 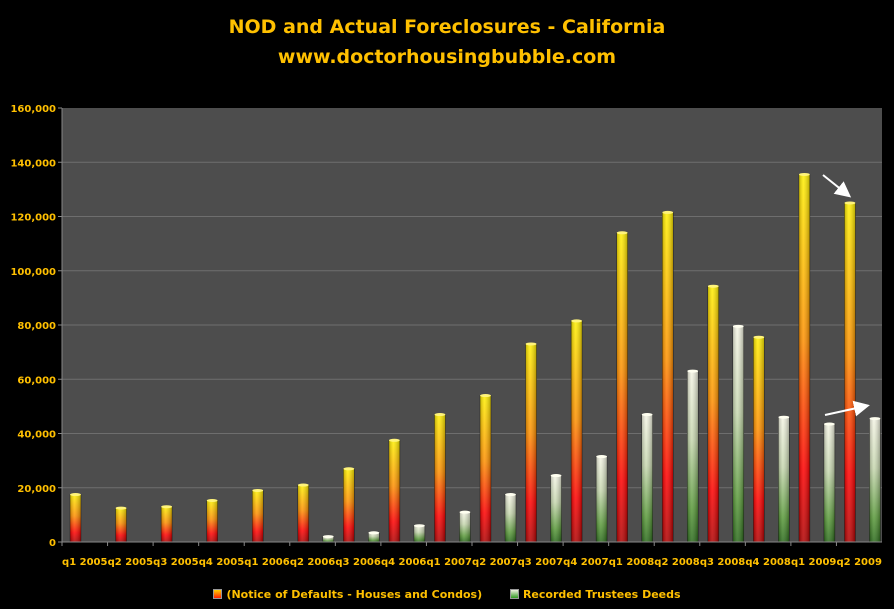 What do you see at coordinates (403, 562) in the screenshot?
I see `x-tick-label: q4 2006` at bounding box center [403, 562].